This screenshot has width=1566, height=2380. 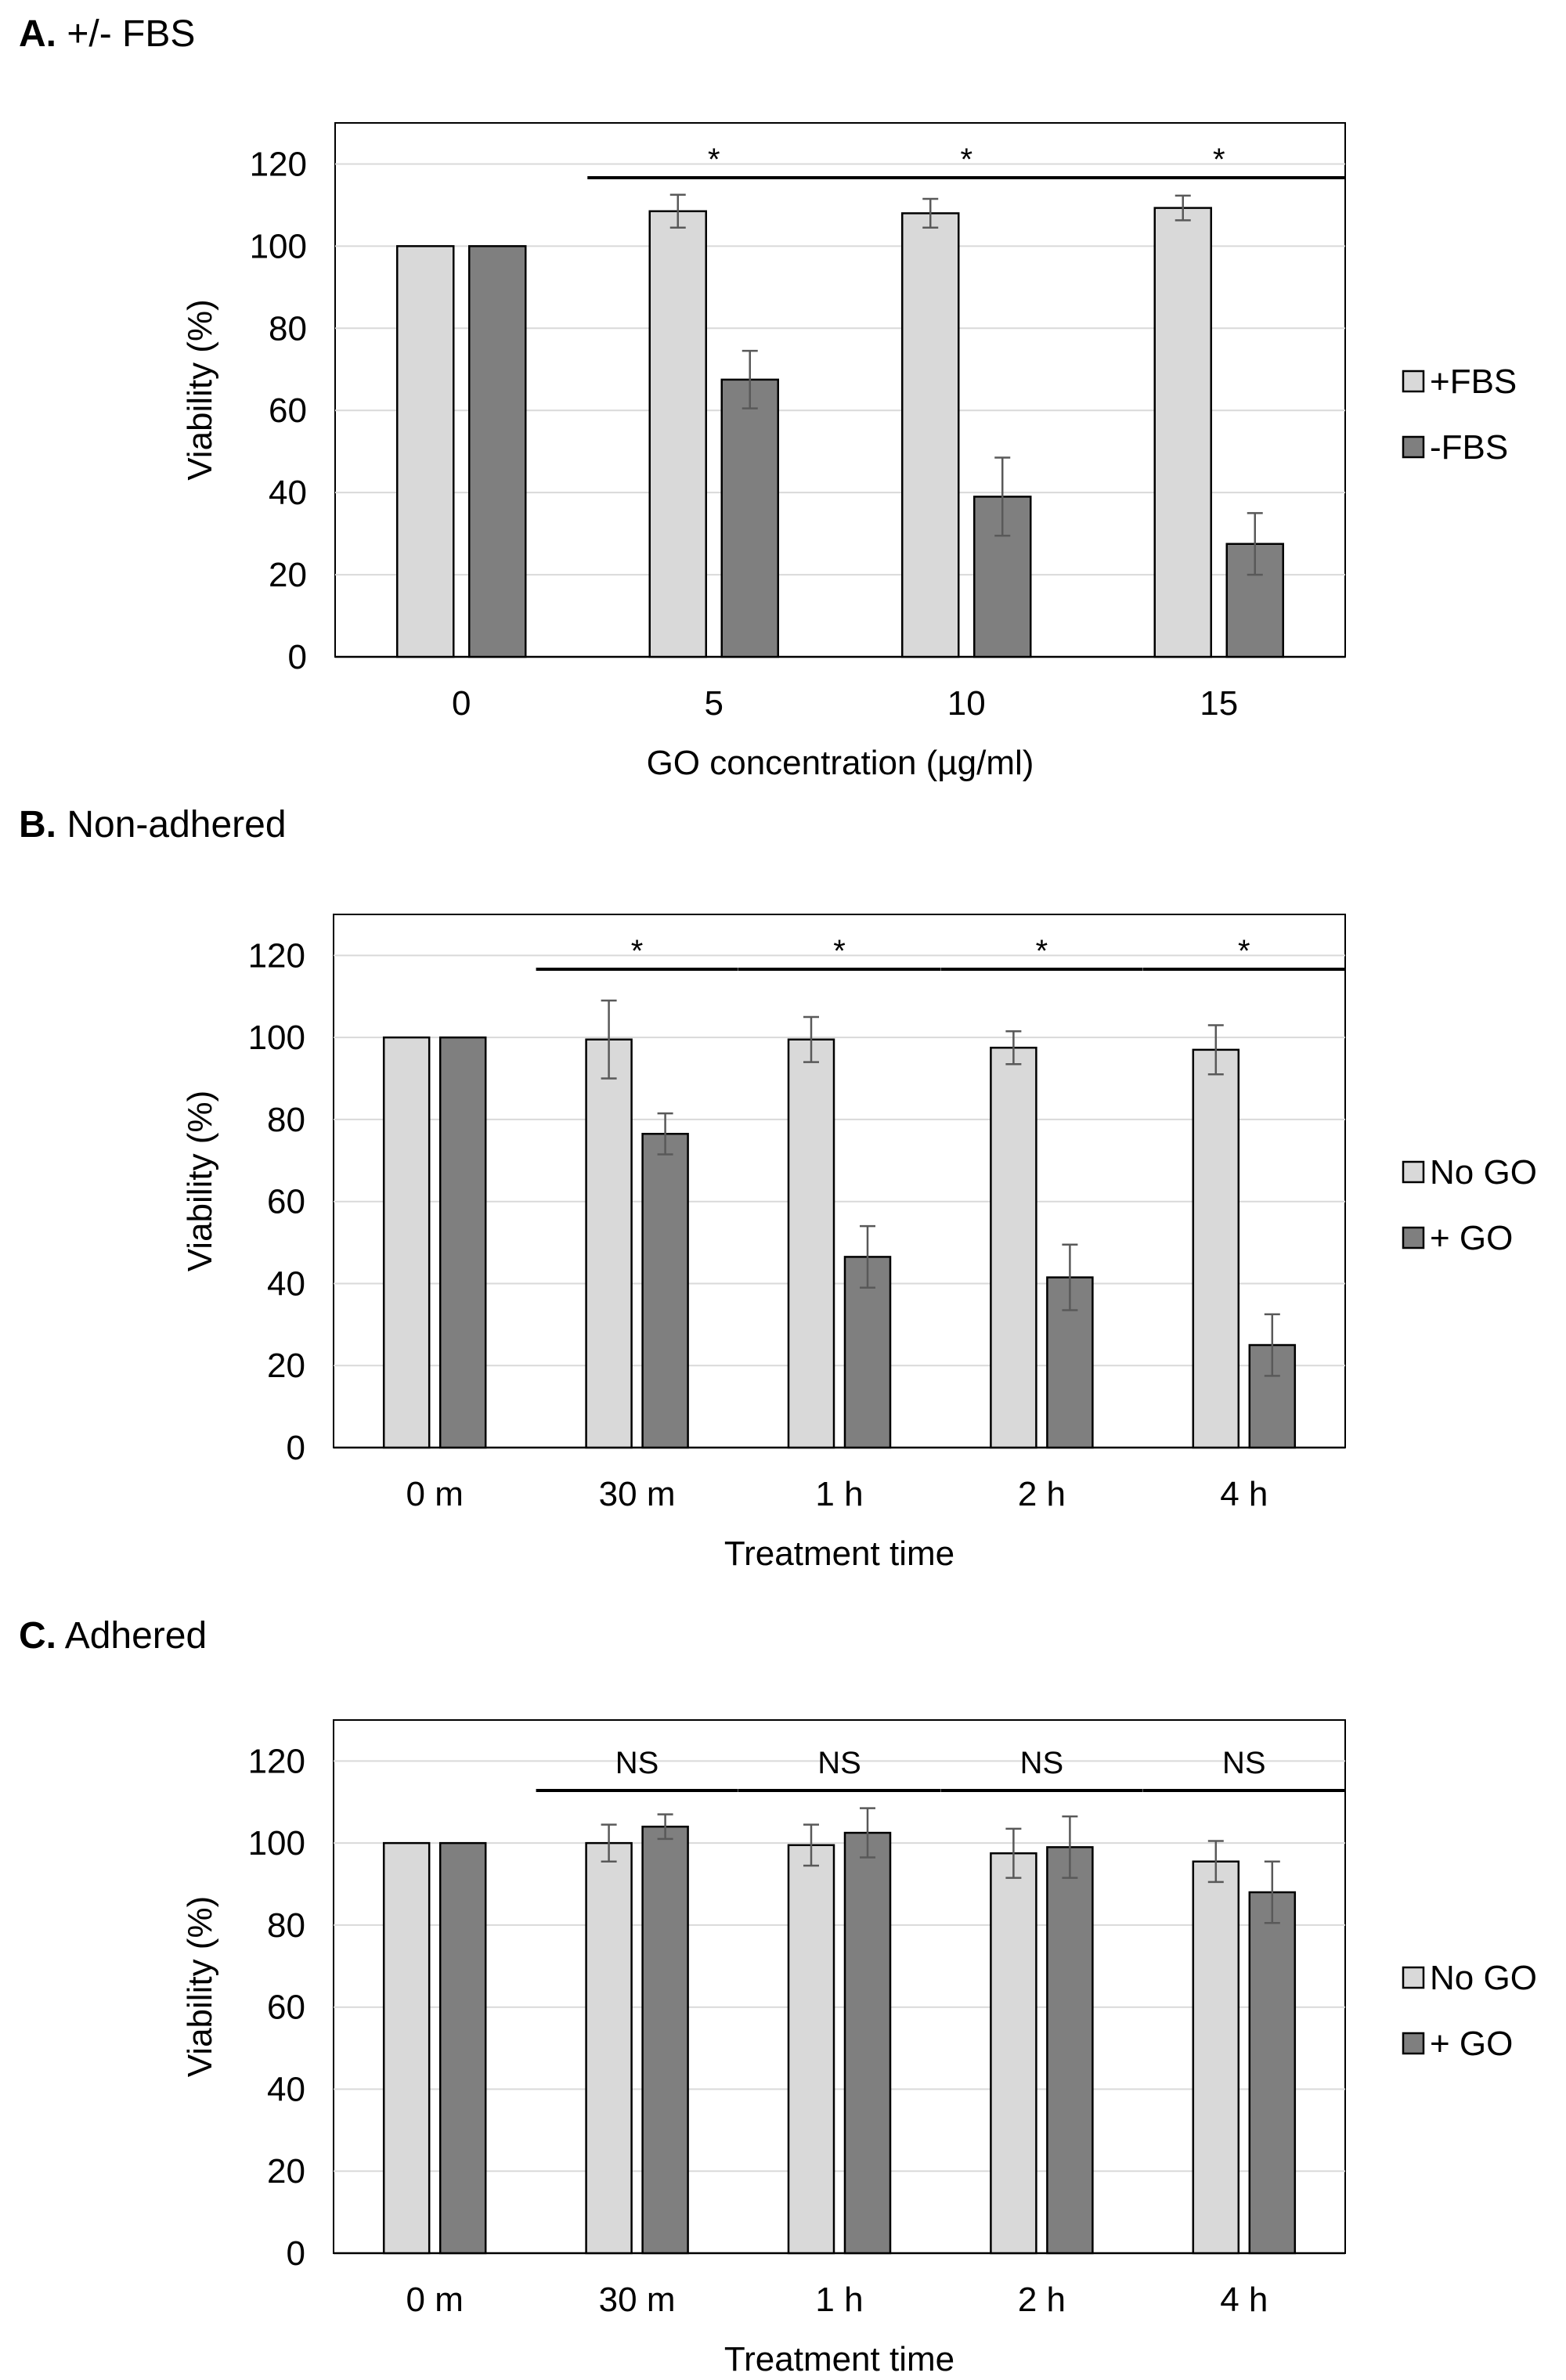 What do you see at coordinates (177, 825) in the screenshot?
I see `panel-b-title: Non-adhered` at bounding box center [177, 825].